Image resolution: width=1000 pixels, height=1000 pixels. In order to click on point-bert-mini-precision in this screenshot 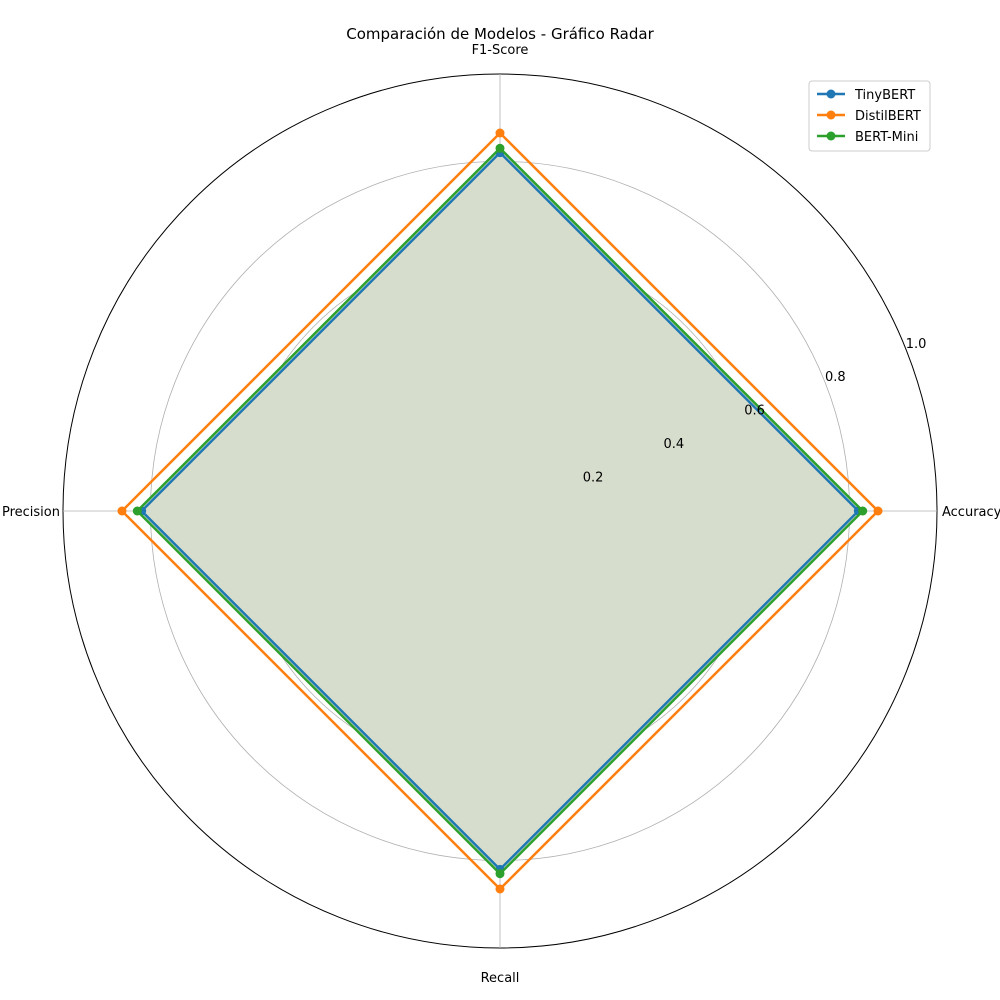, I will do `click(137, 511)`.